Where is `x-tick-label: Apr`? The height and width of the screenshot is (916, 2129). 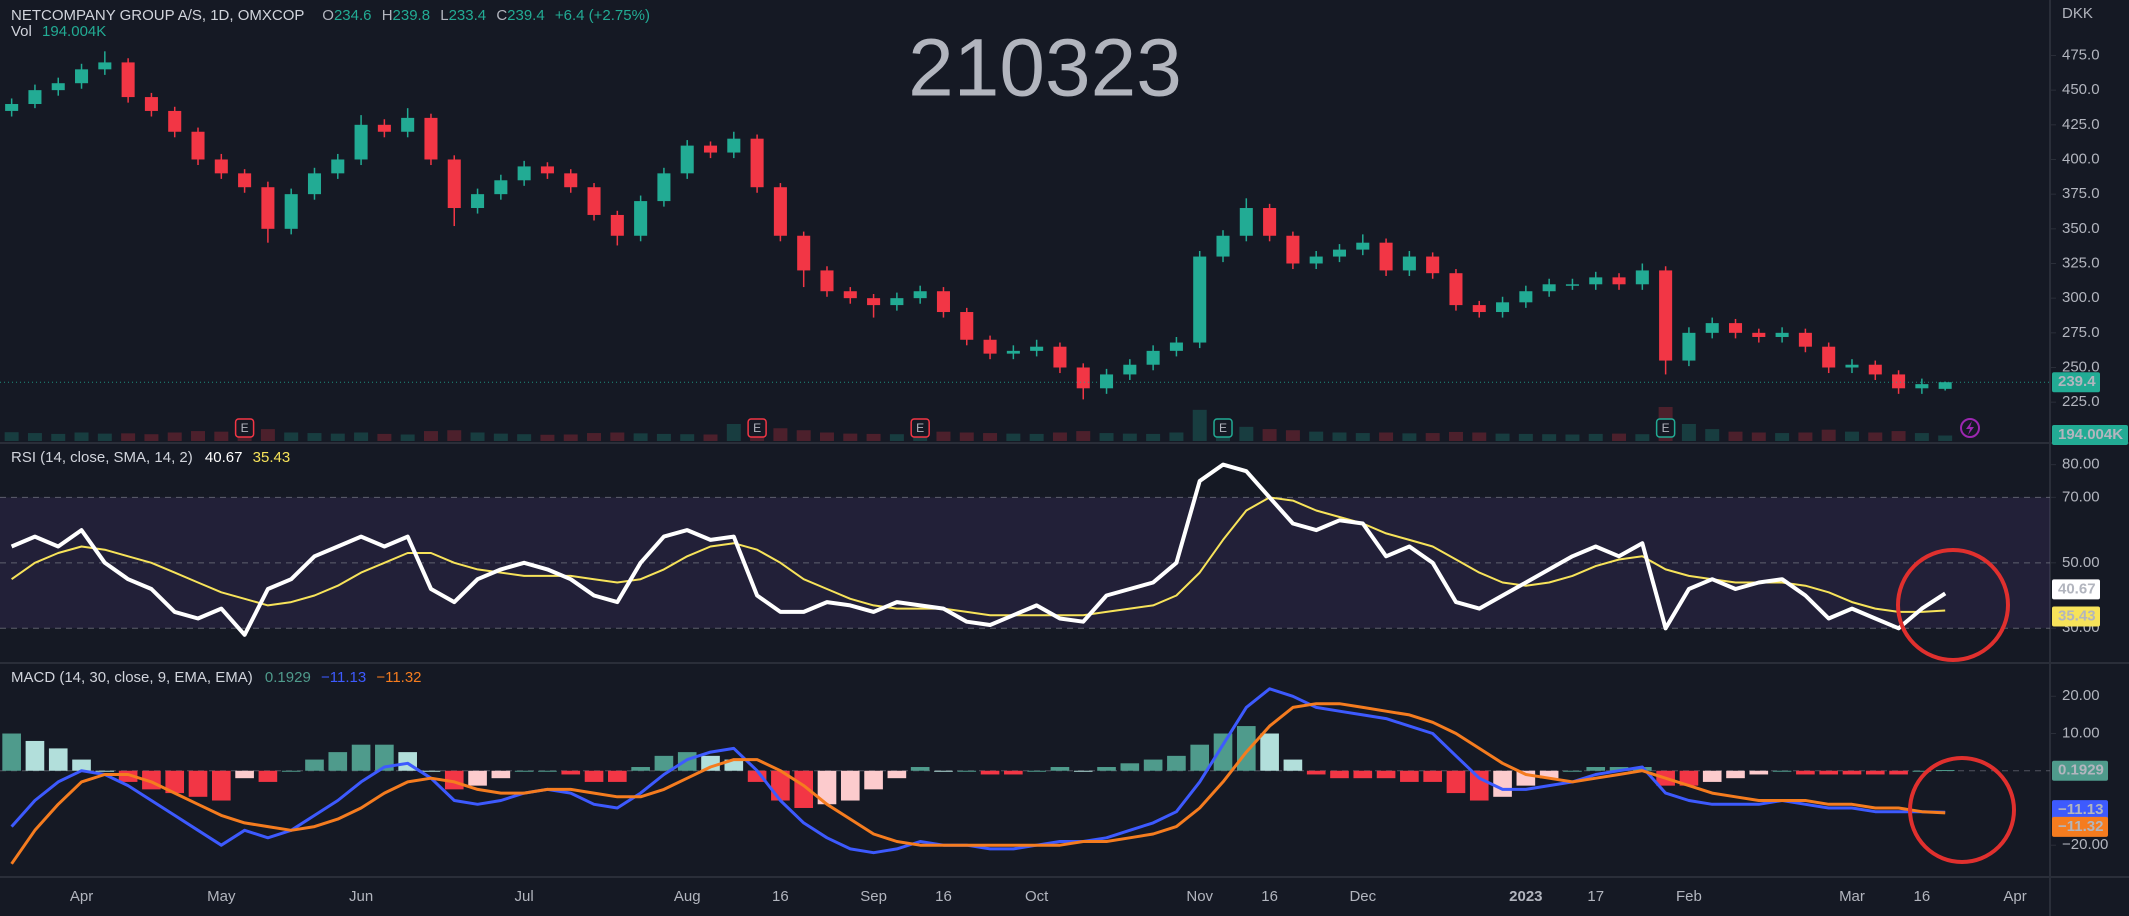 x-tick-label: Apr is located at coordinates (2014, 896).